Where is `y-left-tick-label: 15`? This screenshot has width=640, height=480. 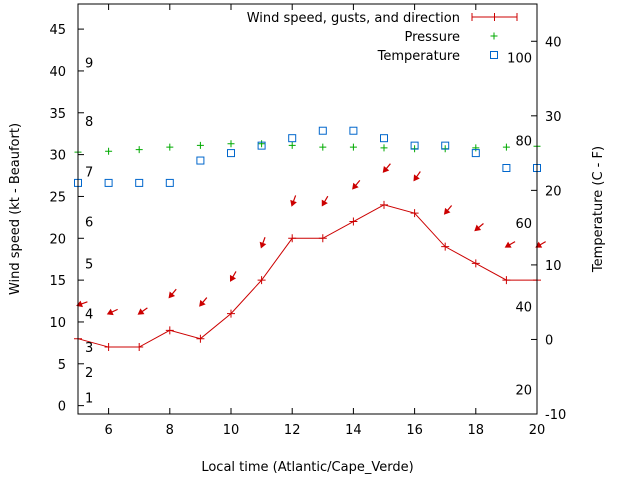
y-left-tick-label: 15 is located at coordinates (57, 281).